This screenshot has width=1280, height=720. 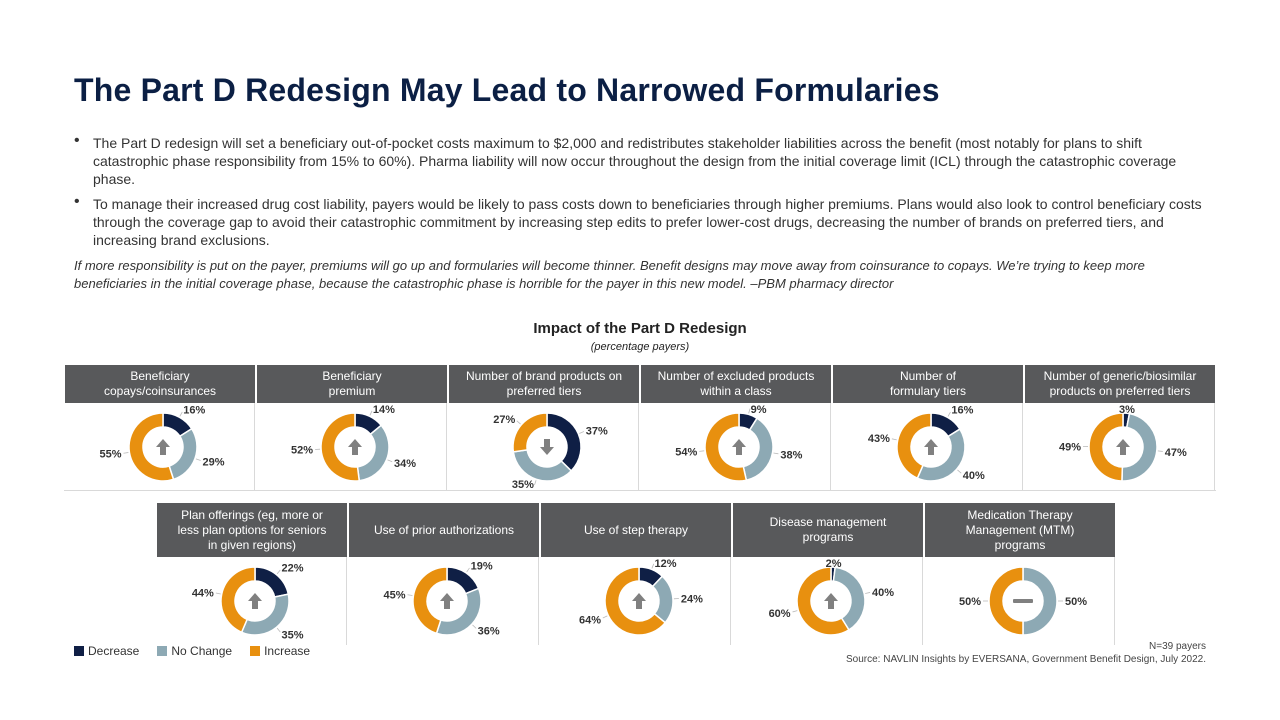 What do you see at coordinates (192, 651) in the screenshot?
I see `legend: Decrease No Change Increase` at bounding box center [192, 651].